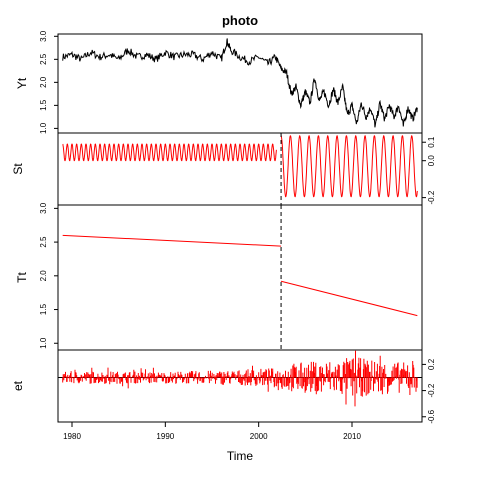  I want to click on y-tick-label: 0.0, so click(431, 161).